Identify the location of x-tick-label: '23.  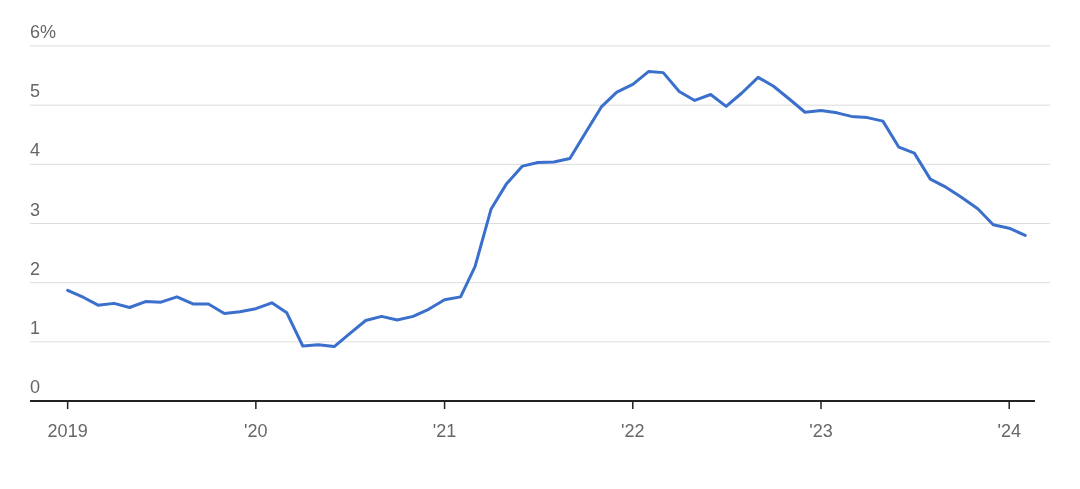
(821, 431).